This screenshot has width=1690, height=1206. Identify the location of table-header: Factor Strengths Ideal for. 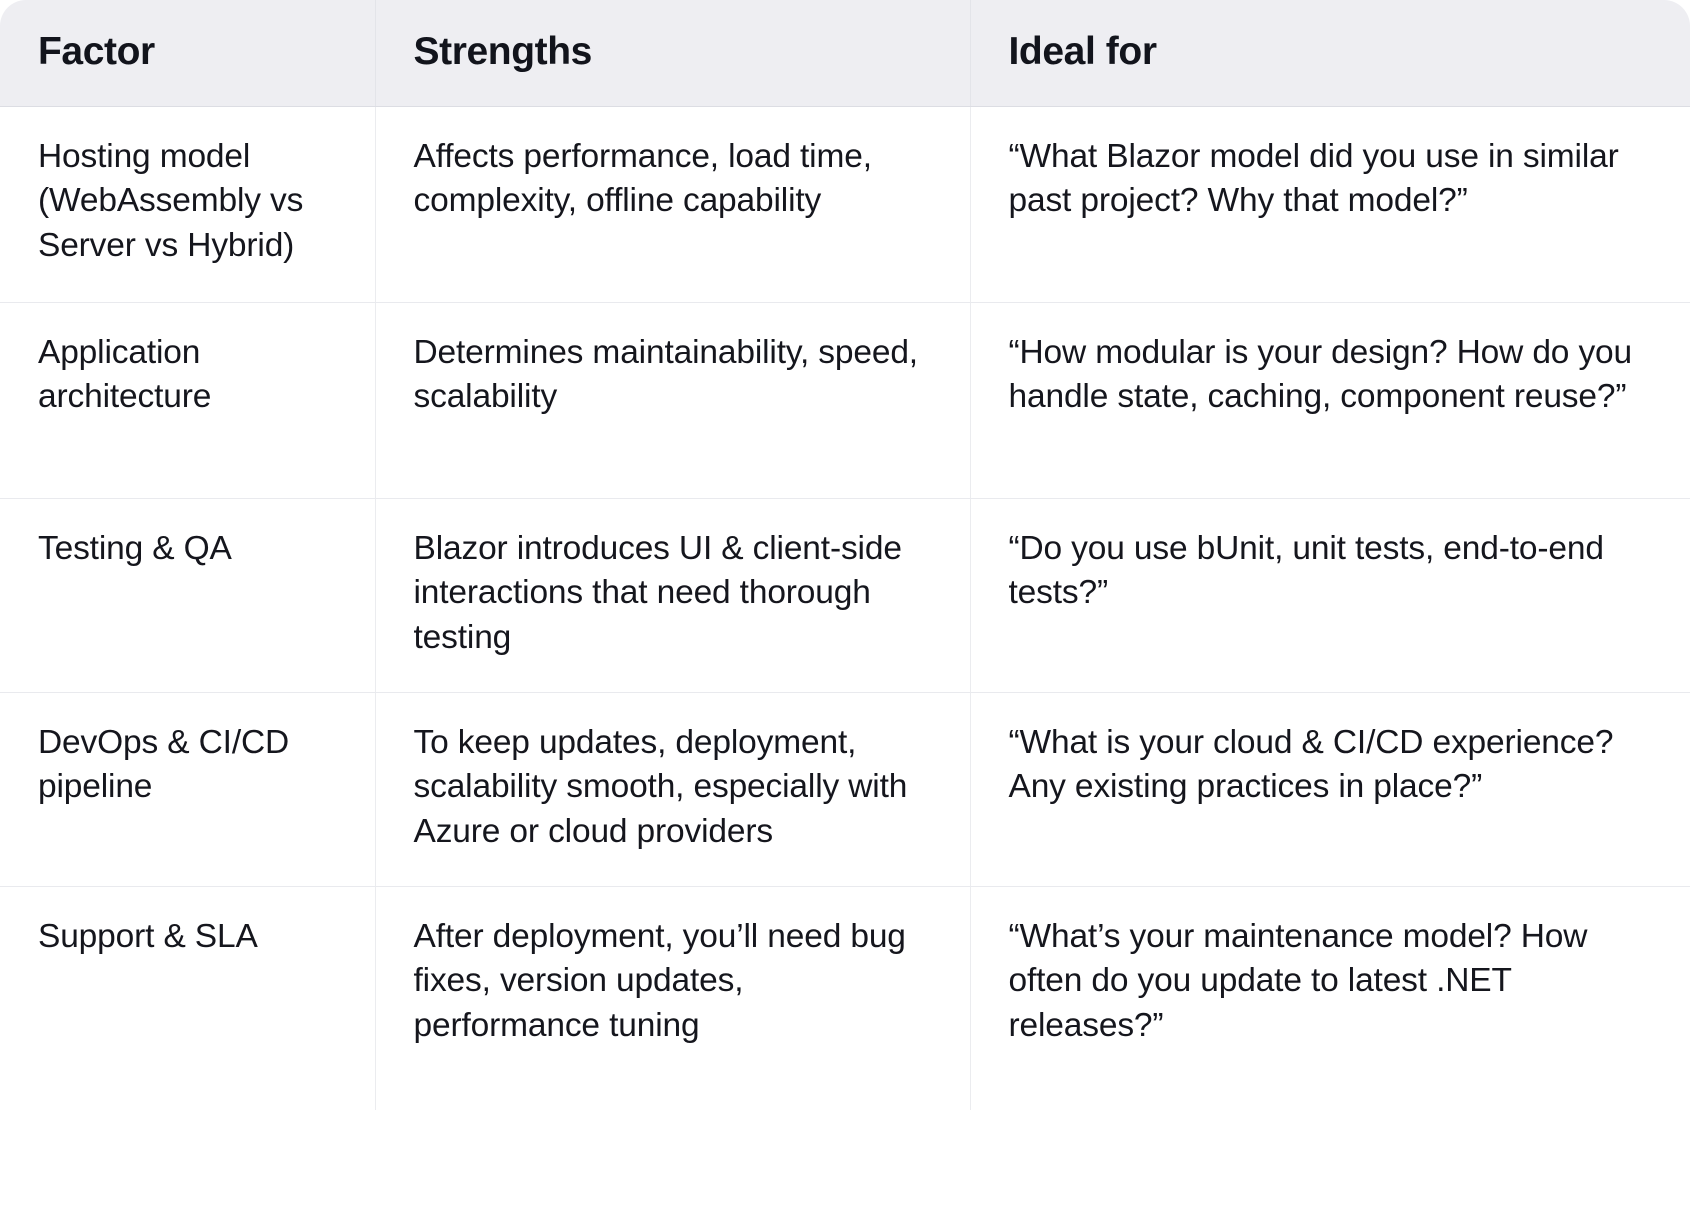
(845, 53).